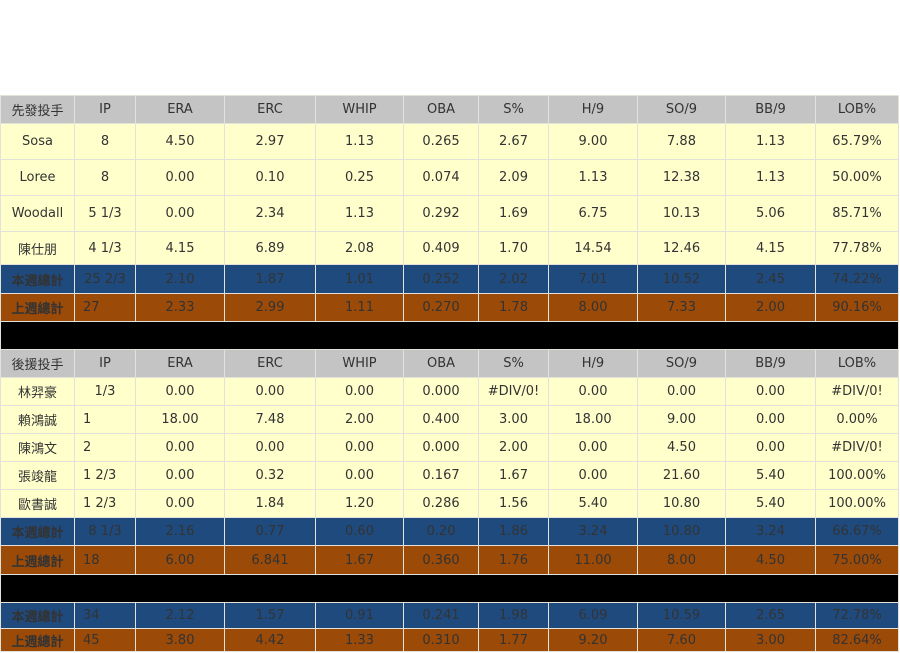 This screenshot has height=653, width=900. I want to click on stat-cell-erc: 0.00, so click(270, 391).